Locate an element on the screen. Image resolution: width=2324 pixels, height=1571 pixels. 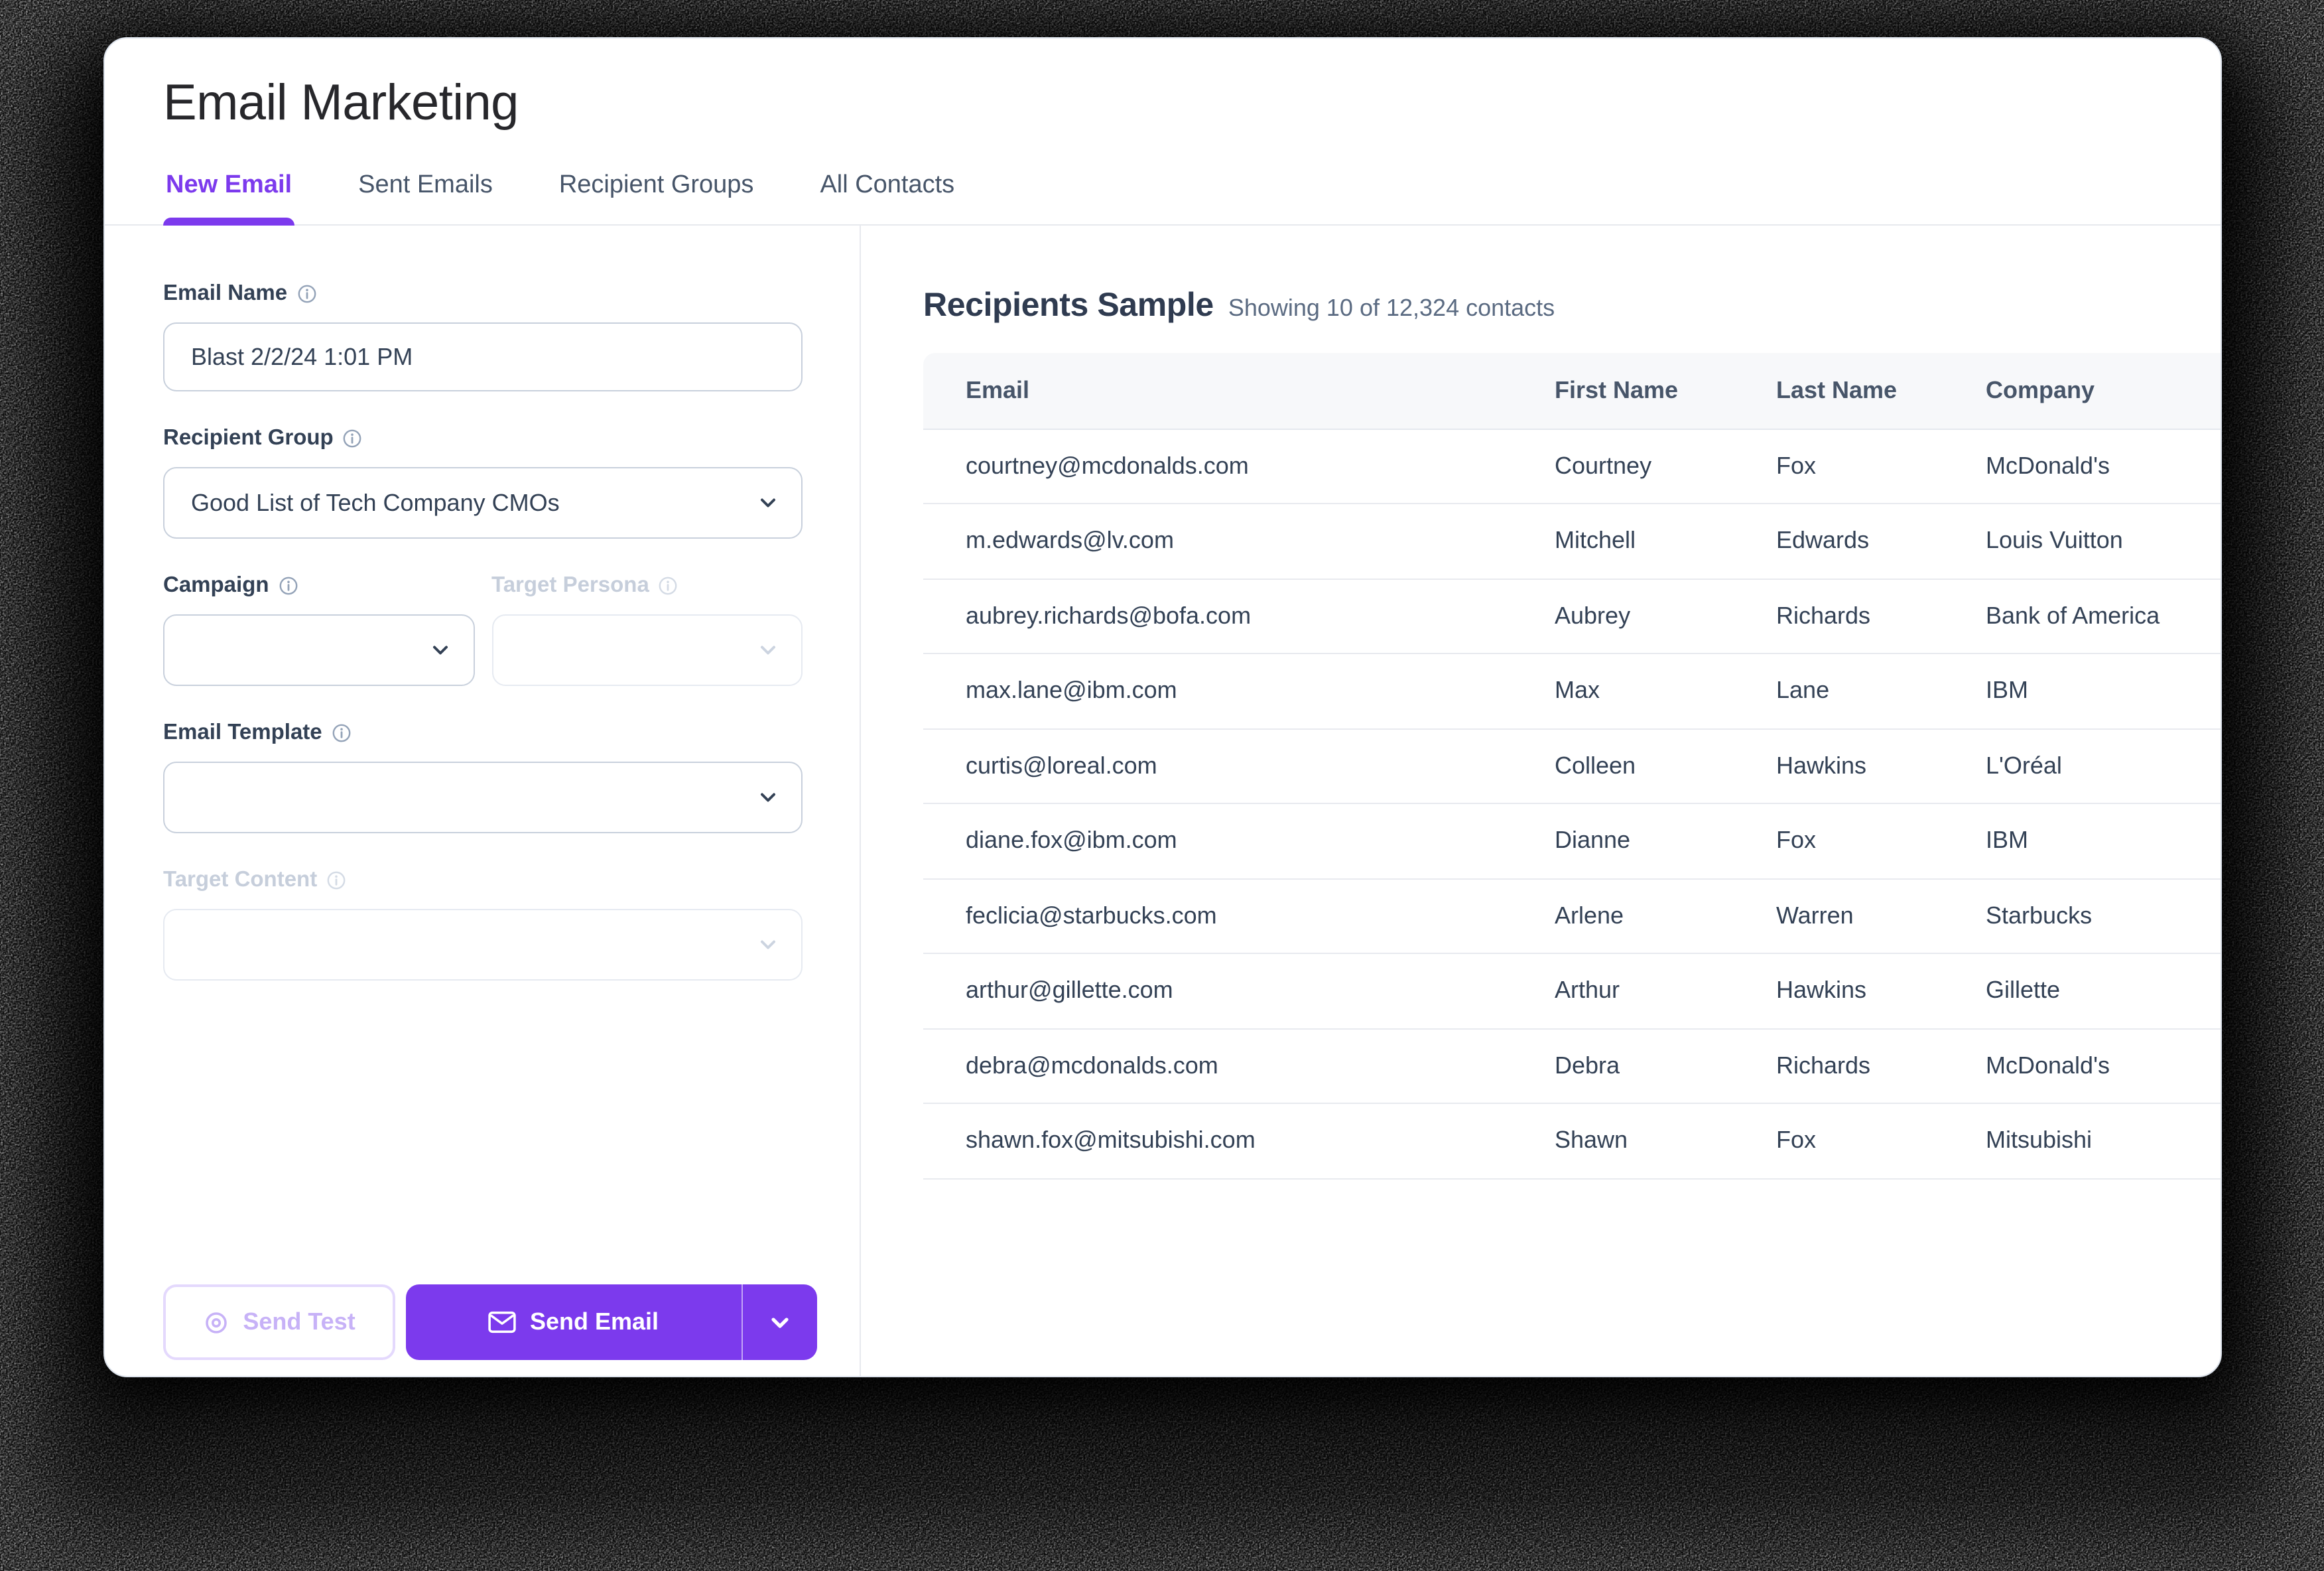
target-content-field-group: Target Content is located at coordinates (483, 924).